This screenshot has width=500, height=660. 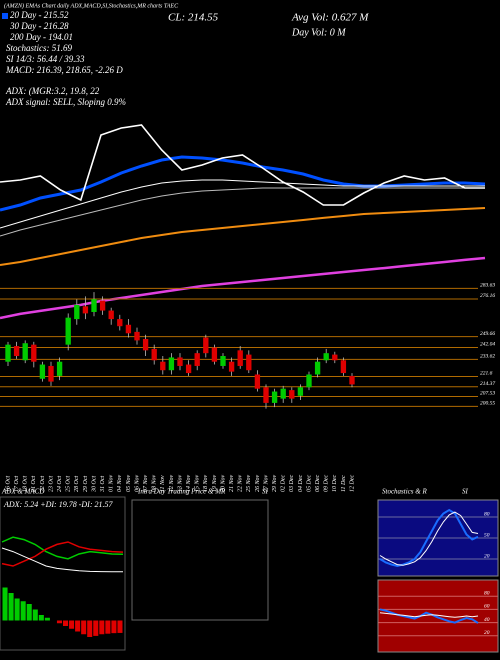 I want to click on y-tick-label: 40, so click(x=487, y=619).